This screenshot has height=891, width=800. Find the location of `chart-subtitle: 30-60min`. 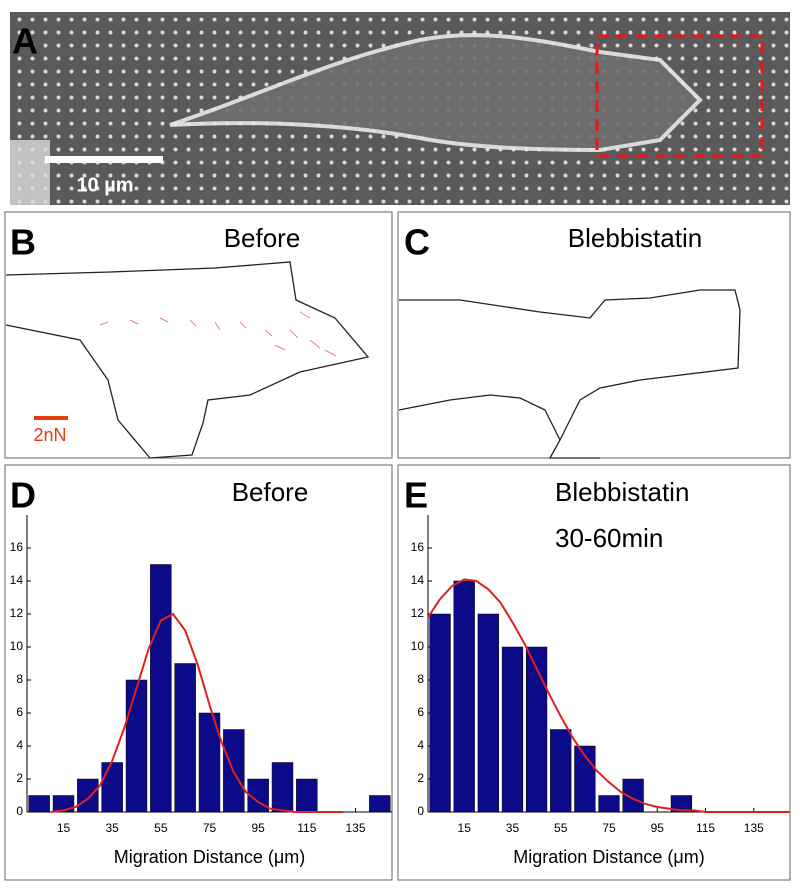

chart-subtitle: 30-60min is located at coordinates (609, 538).